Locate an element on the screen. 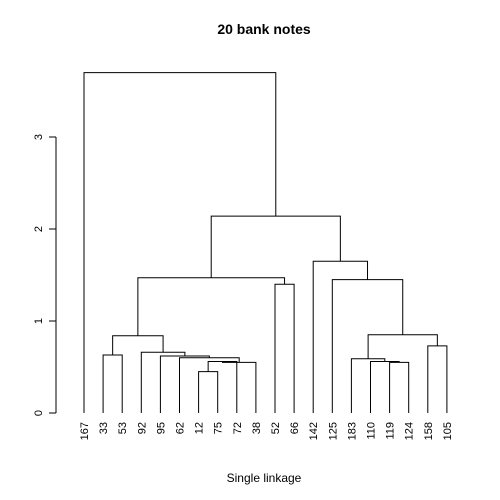 Image resolution: width=500 pixels, height=500 pixels. leaf-label: 72 is located at coordinates (238, 428).